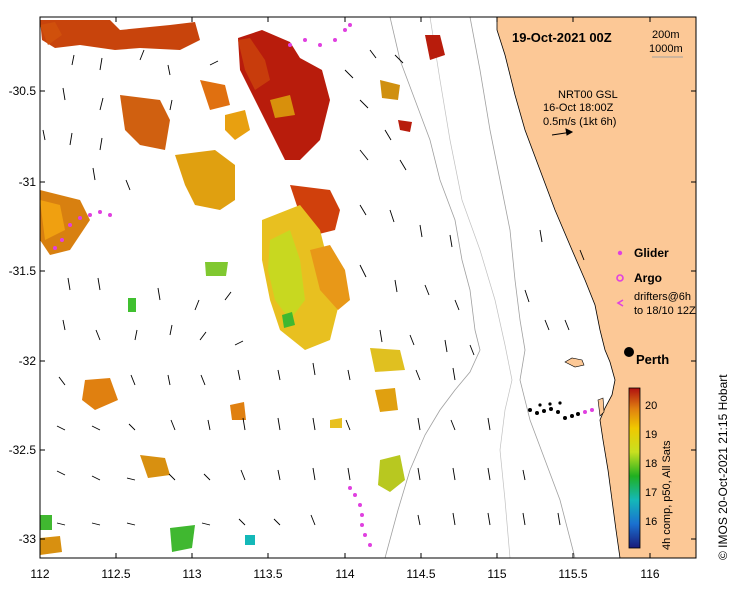 This screenshot has height=592, width=739. Describe the element at coordinates (554, 410) in the screenshot. I see `glider-track` at that location.